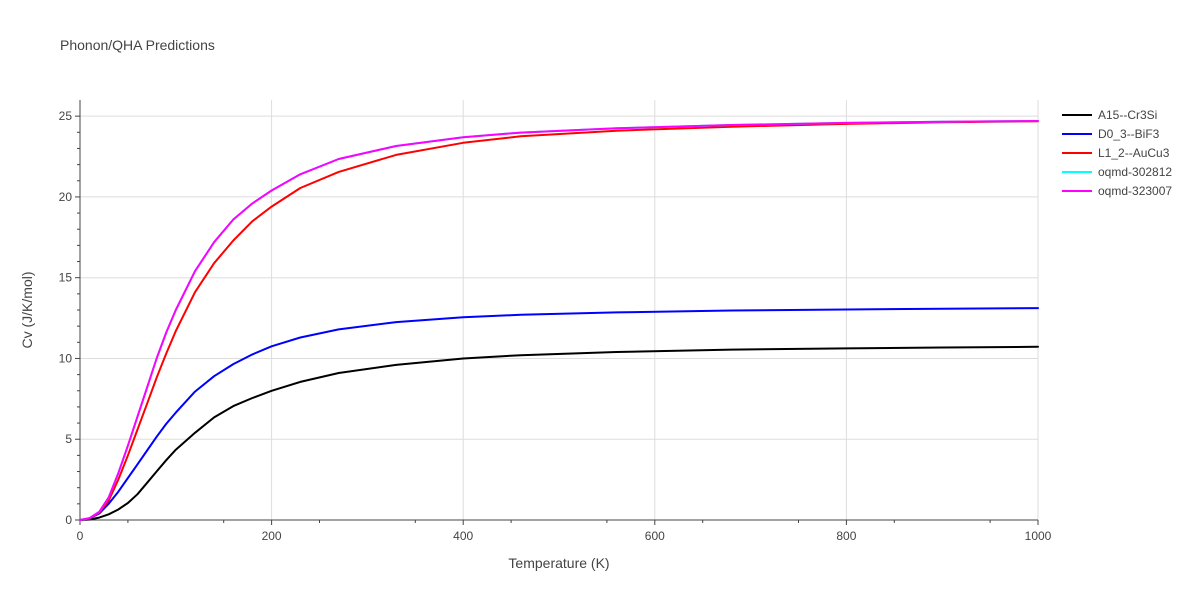 This screenshot has width=1200, height=605. I want to click on legend-label: L1_2--AuCu3, so click(1134, 153).